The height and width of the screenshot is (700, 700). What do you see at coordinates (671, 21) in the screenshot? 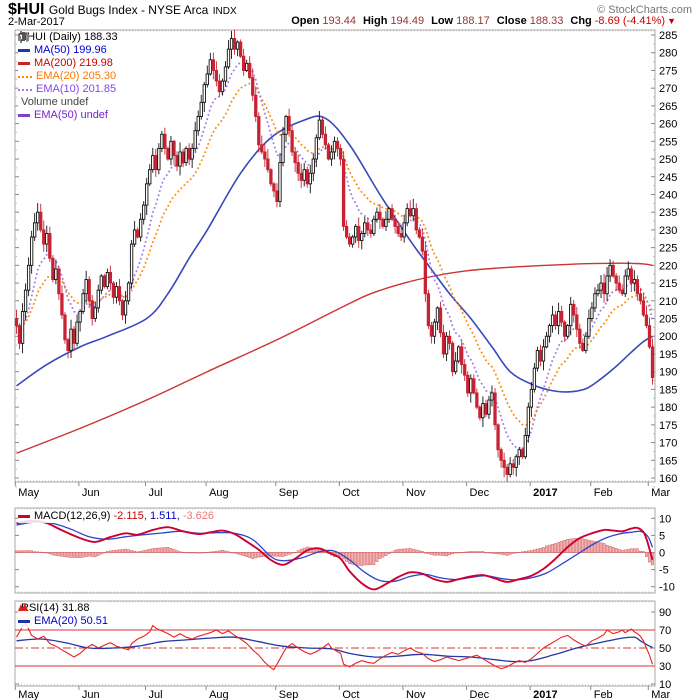
I see `down-triangle-icon: ▼` at bounding box center [671, 21].